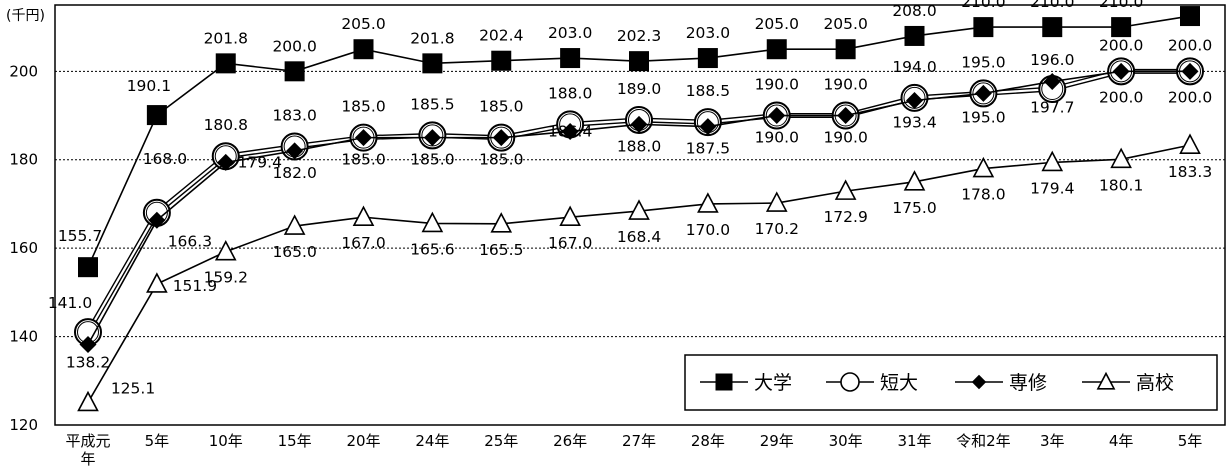  I want to click on legend-label: 大学, so click(773, 383).